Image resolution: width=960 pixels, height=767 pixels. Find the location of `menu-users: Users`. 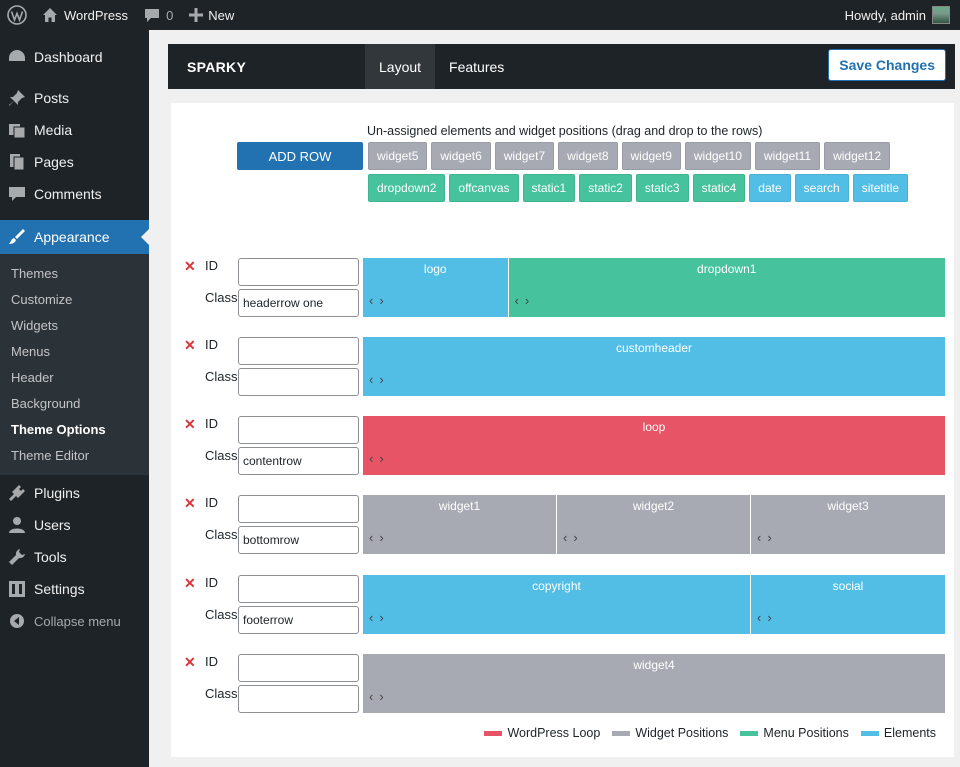

menu-users: Users is located at coordinates (74, 525).